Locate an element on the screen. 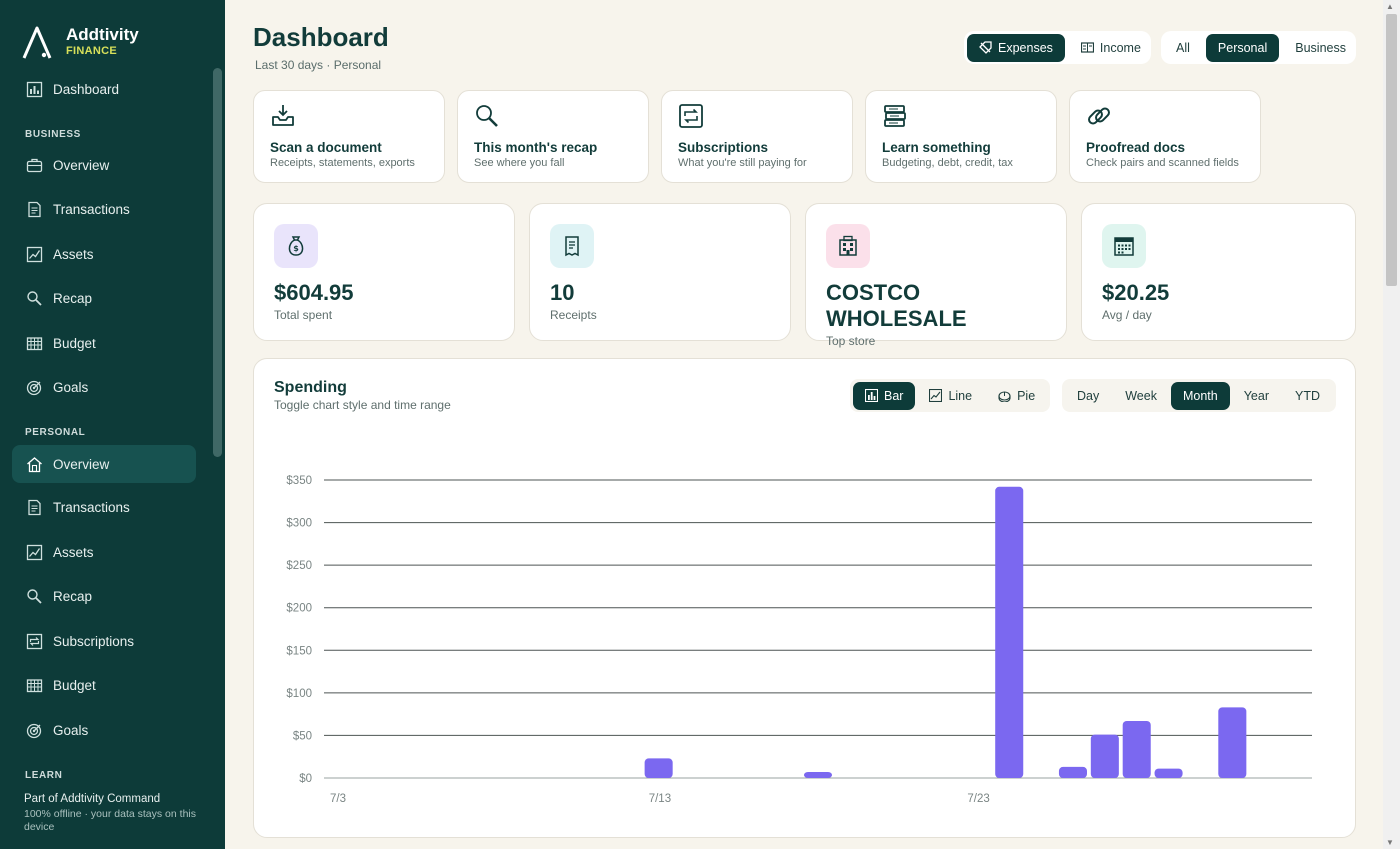 The width and height of the screenshot is (1400, 849). expenses-toggle-button: Expenses is located at coordinates (1016, 47).